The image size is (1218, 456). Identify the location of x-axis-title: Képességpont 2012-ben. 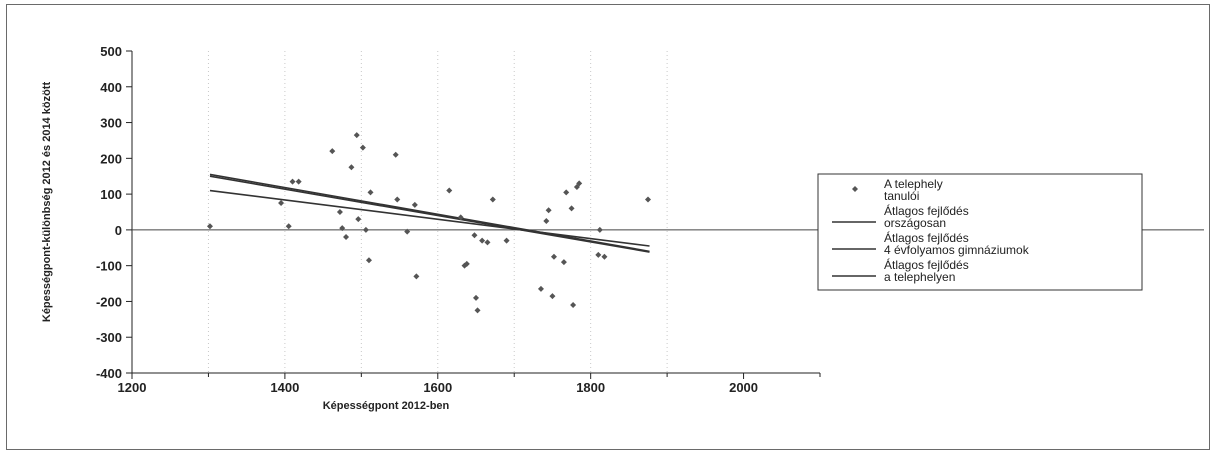
(386, 406).